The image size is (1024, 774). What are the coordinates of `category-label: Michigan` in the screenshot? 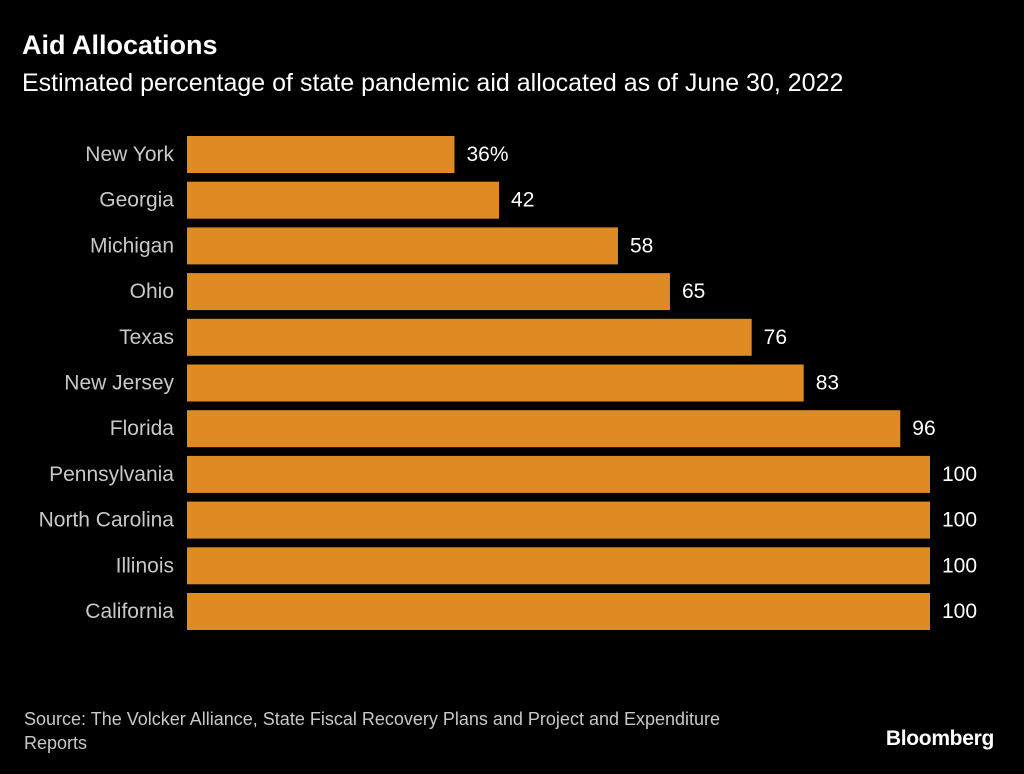 It's located at (132, 245).